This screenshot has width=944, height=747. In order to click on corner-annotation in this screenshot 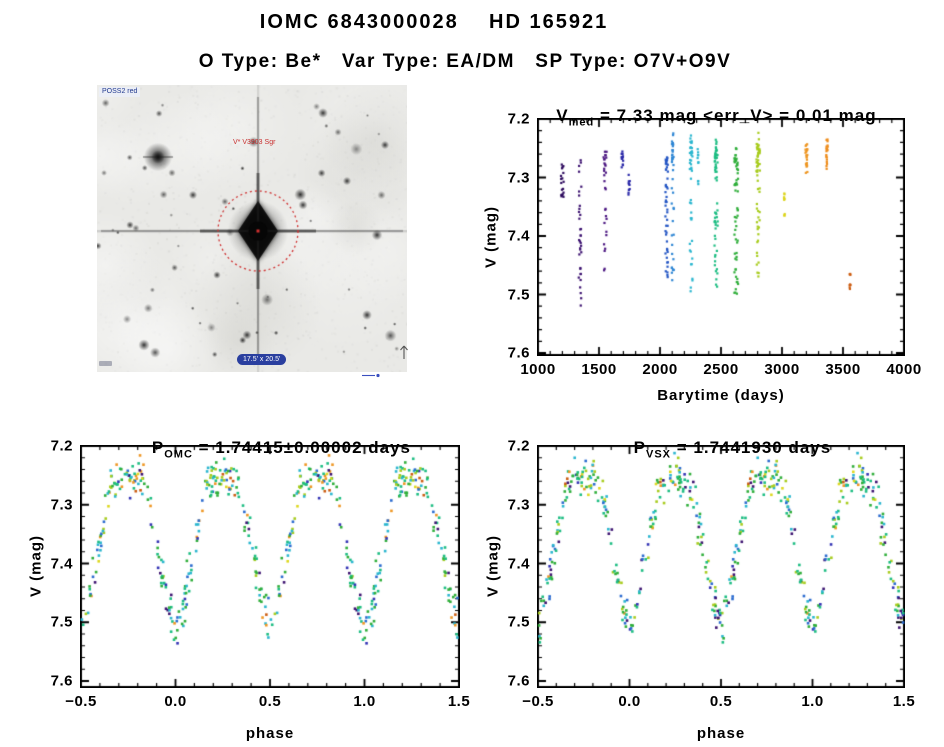, I will do `click(105, 363)`.